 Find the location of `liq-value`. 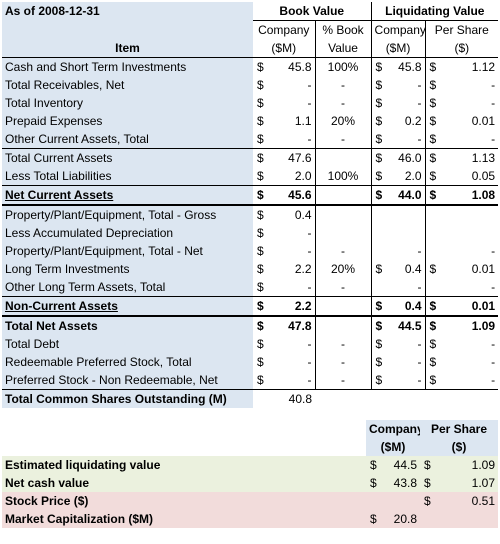

liq-value is located at coordinates (408, 214).